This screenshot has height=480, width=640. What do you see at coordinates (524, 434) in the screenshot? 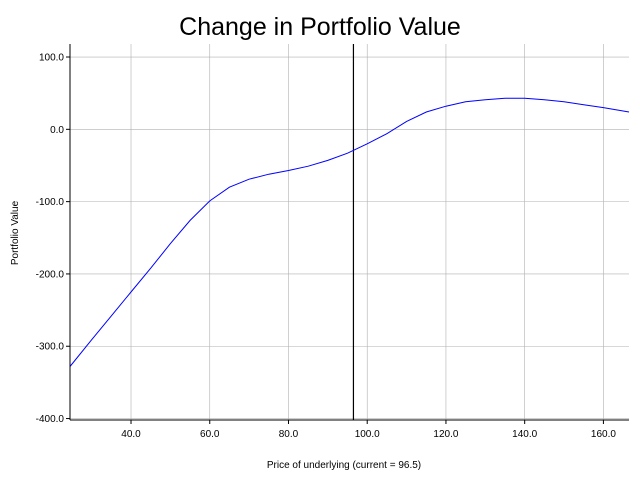
I see `x-tick-label: 140.0` at bounding box center [524, 434].